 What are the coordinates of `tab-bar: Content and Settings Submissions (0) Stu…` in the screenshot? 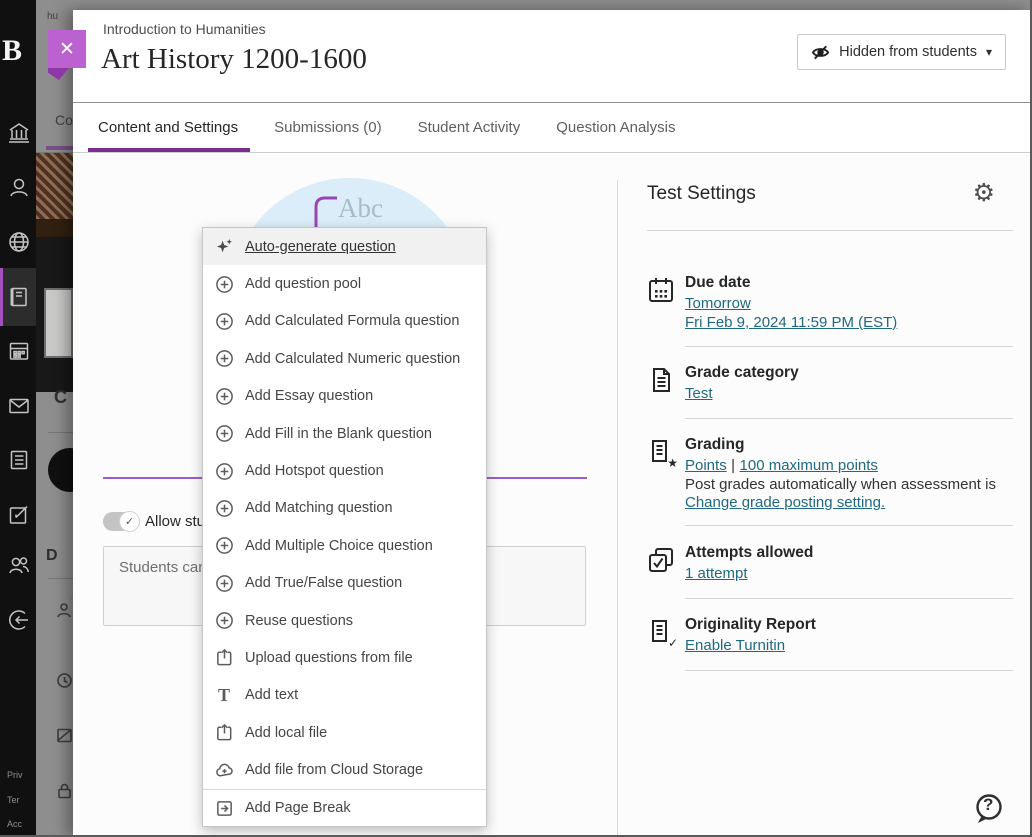 It's located at (552, 128).